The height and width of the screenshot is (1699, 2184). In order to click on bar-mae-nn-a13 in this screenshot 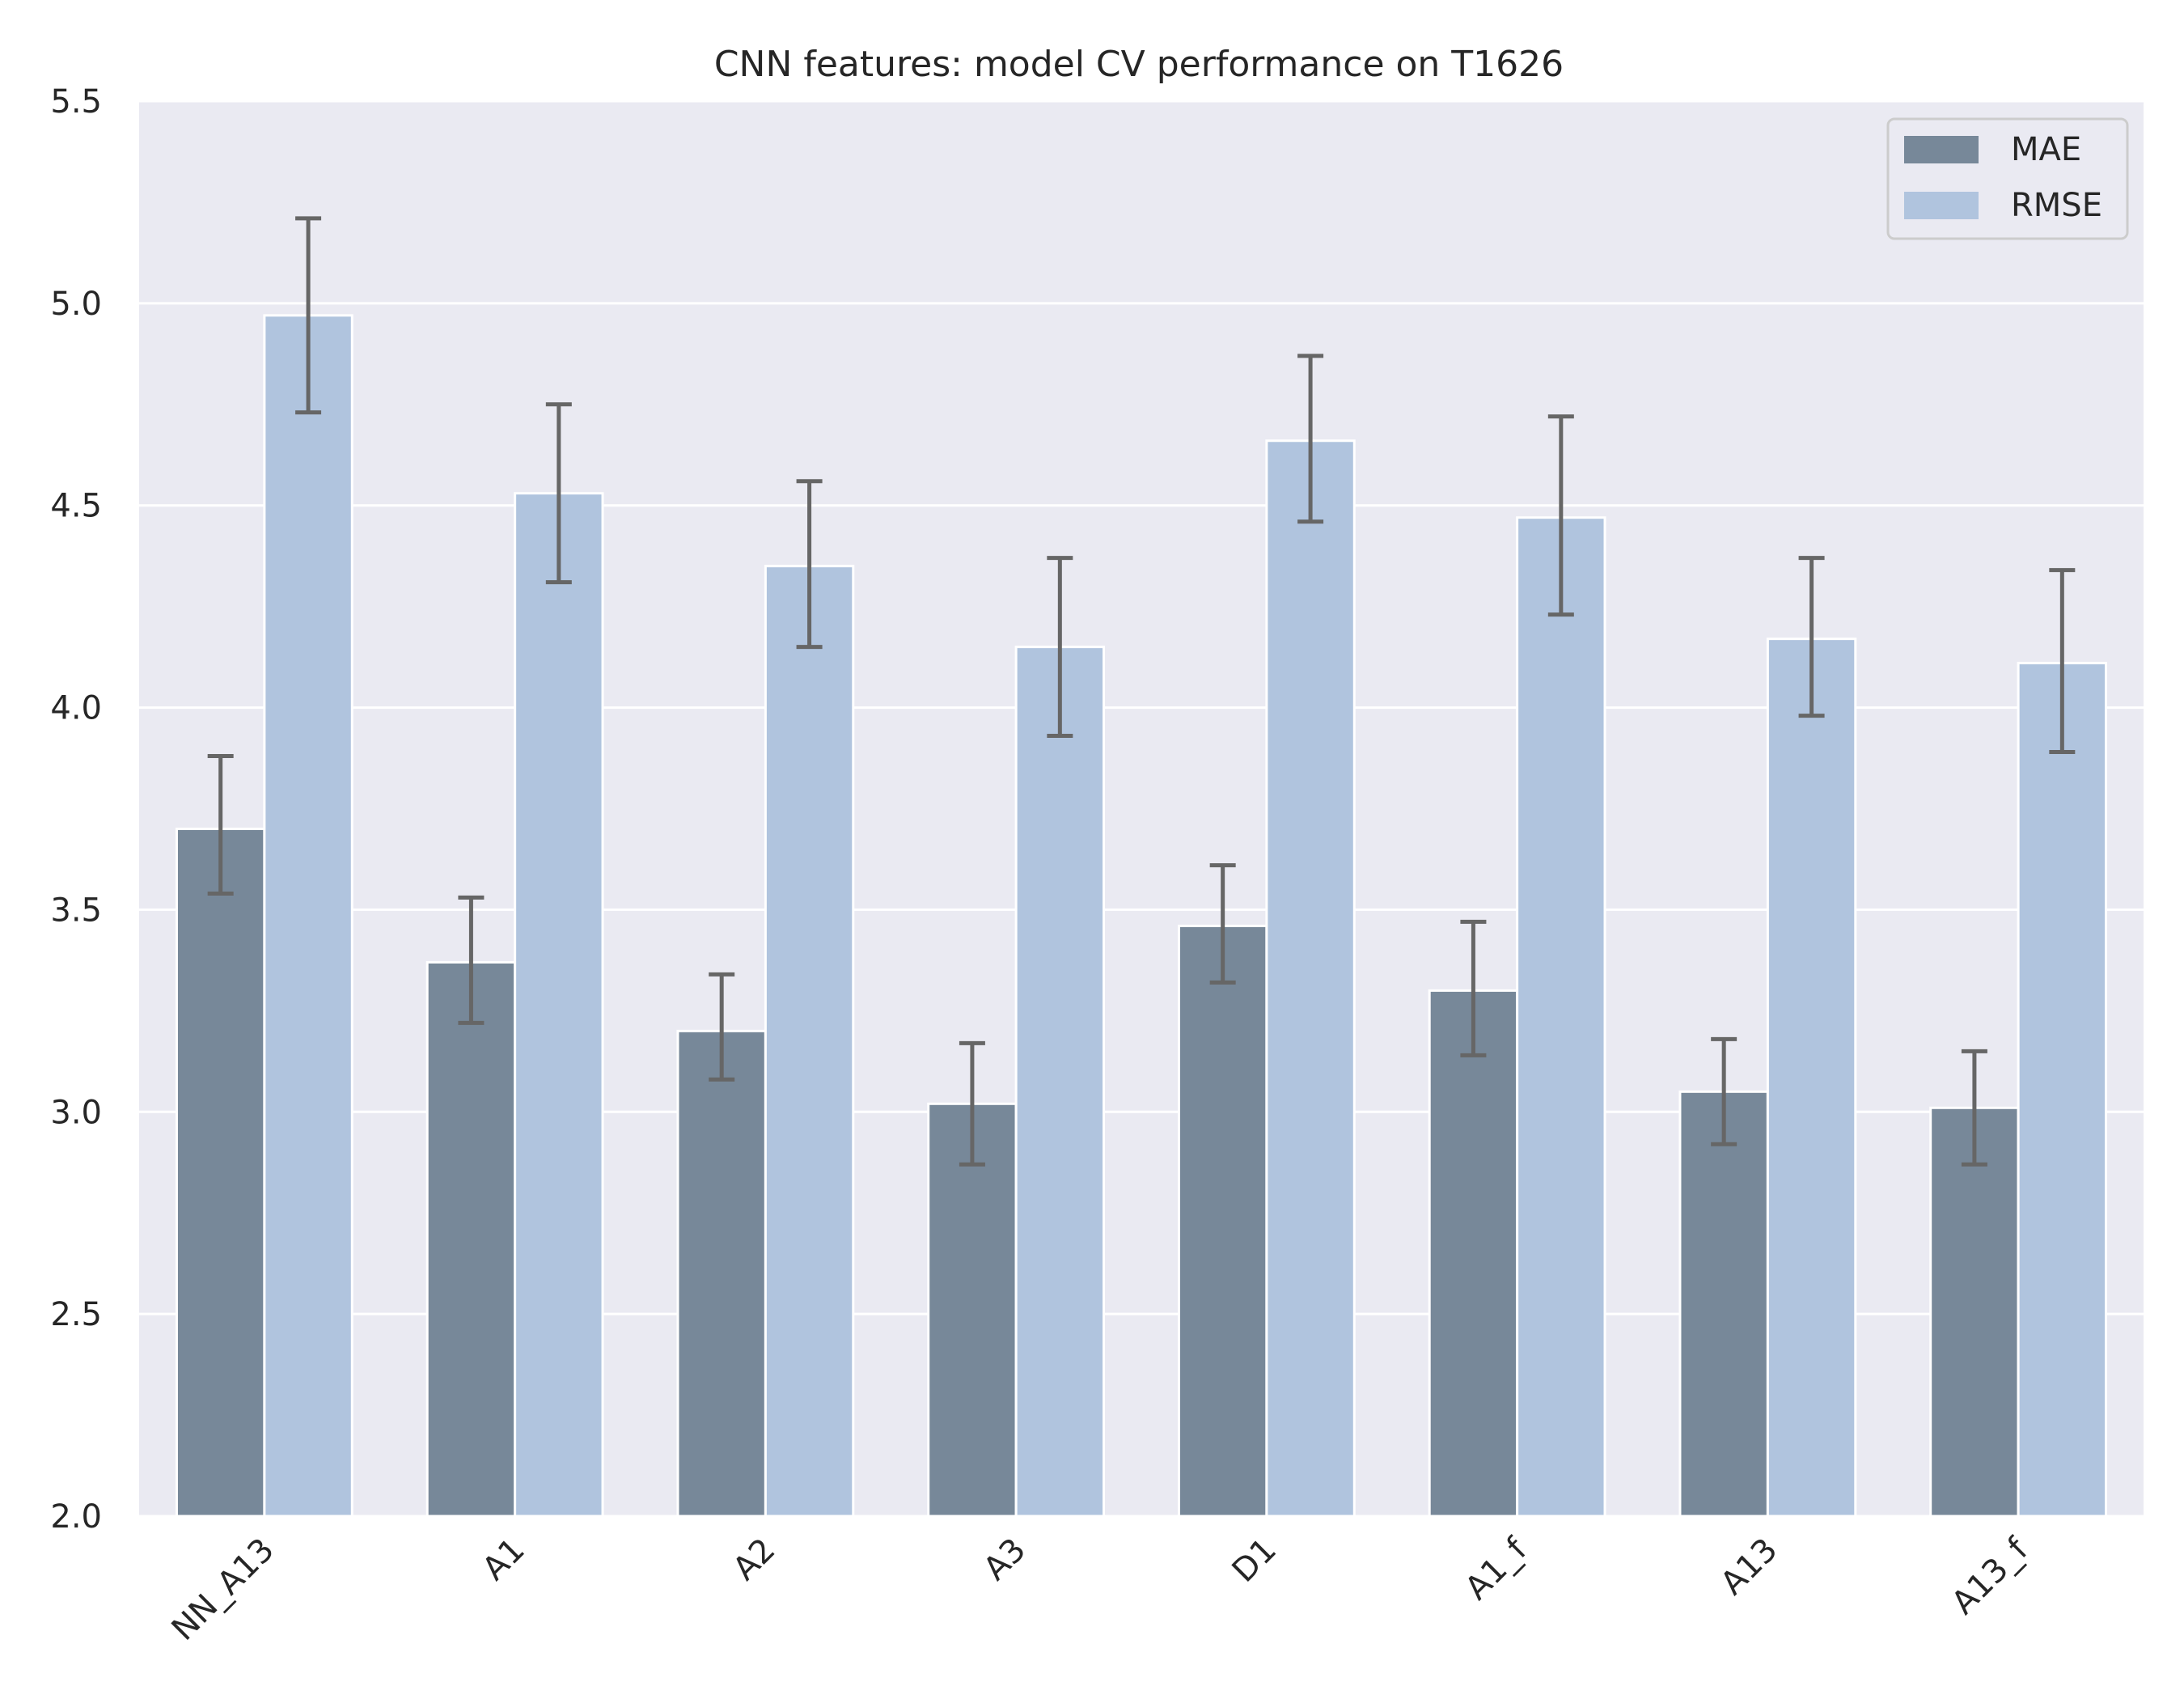, I will do `click(221, 1172)`.